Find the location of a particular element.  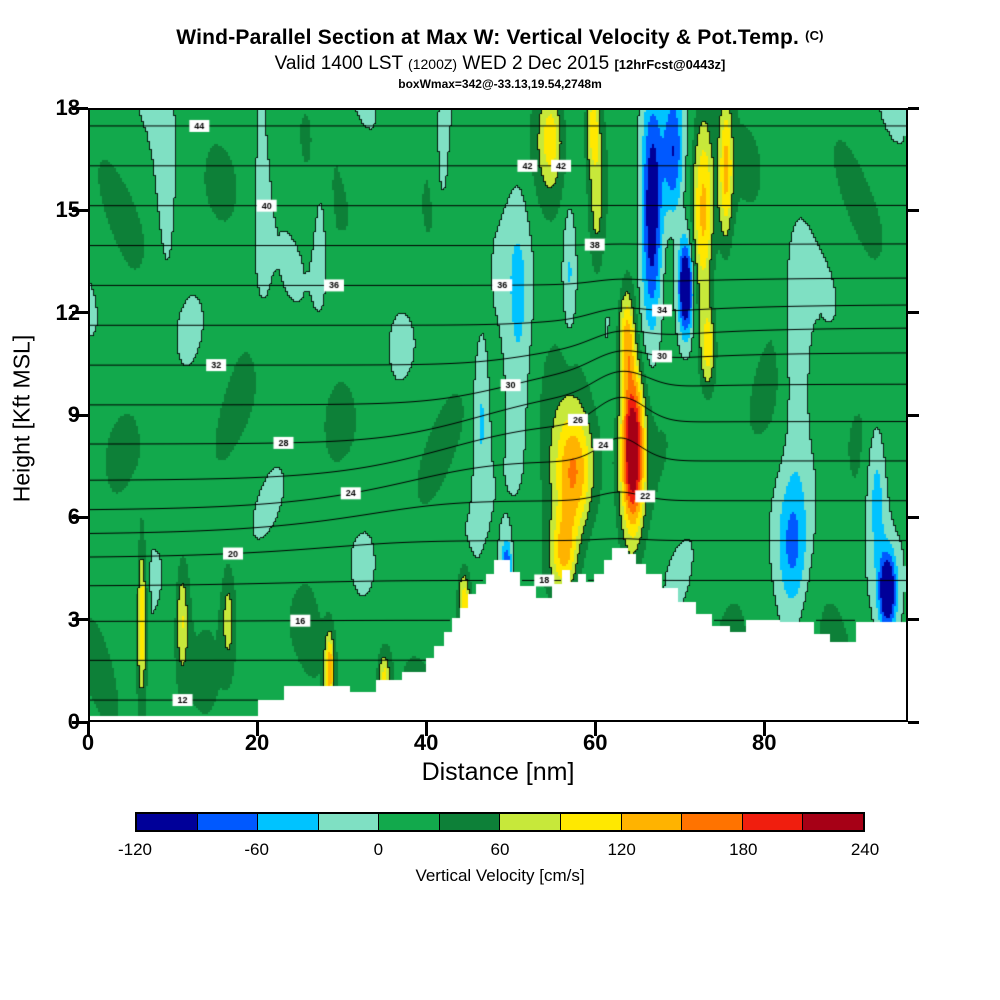

x-axis-label: Distance [nm] is located at coordinates (498, 772).